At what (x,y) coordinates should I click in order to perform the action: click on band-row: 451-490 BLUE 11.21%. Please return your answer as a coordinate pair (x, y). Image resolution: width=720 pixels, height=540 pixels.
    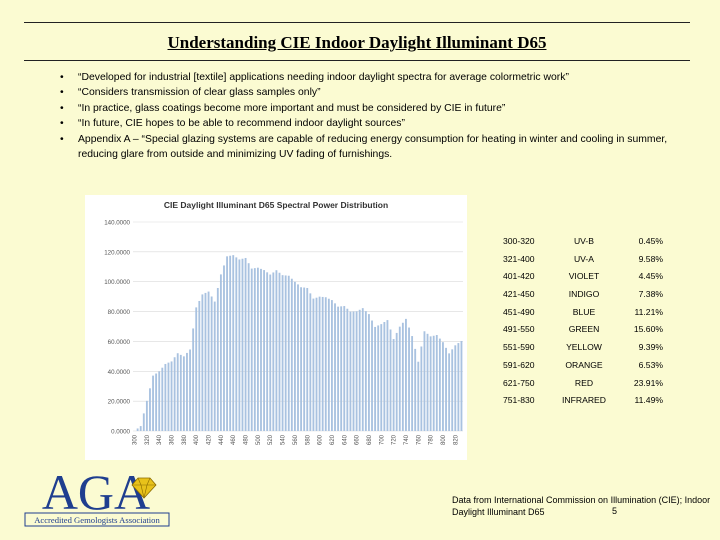
    Looking at the image, I should click on (583, 316).